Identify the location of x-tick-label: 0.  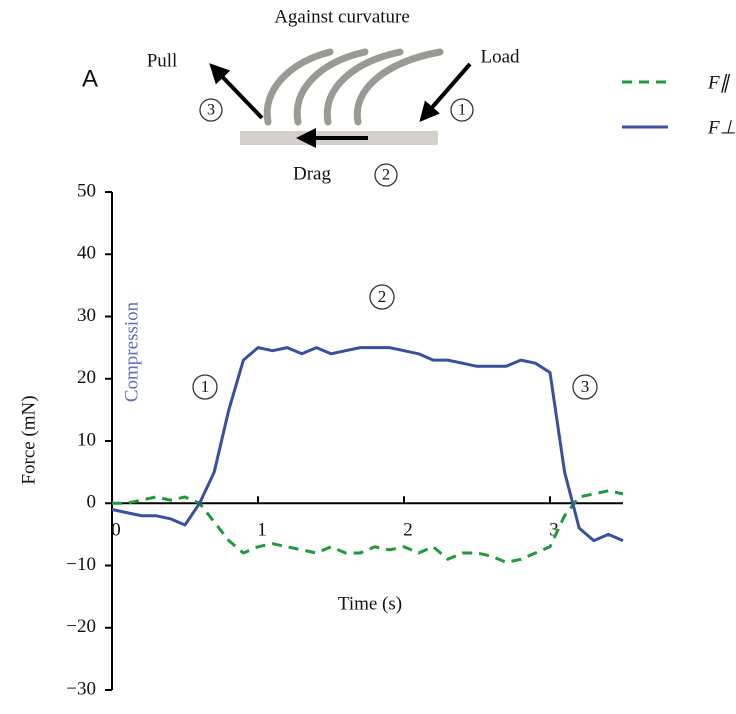
(116, 530).